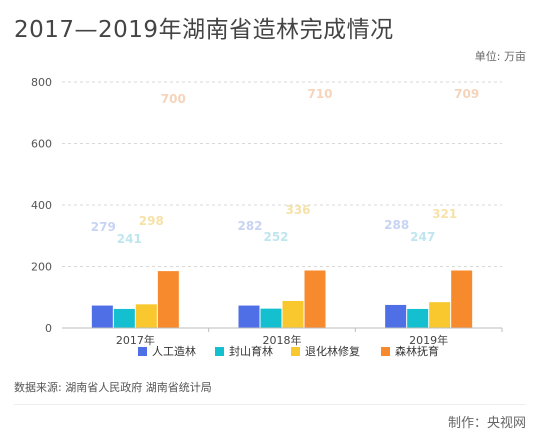 The width and height of the screenshot is (540, 444). What do you see at coordinates (282, 299) in the screenshot?
I see `bar-layer` at bounding box center [282, 299].